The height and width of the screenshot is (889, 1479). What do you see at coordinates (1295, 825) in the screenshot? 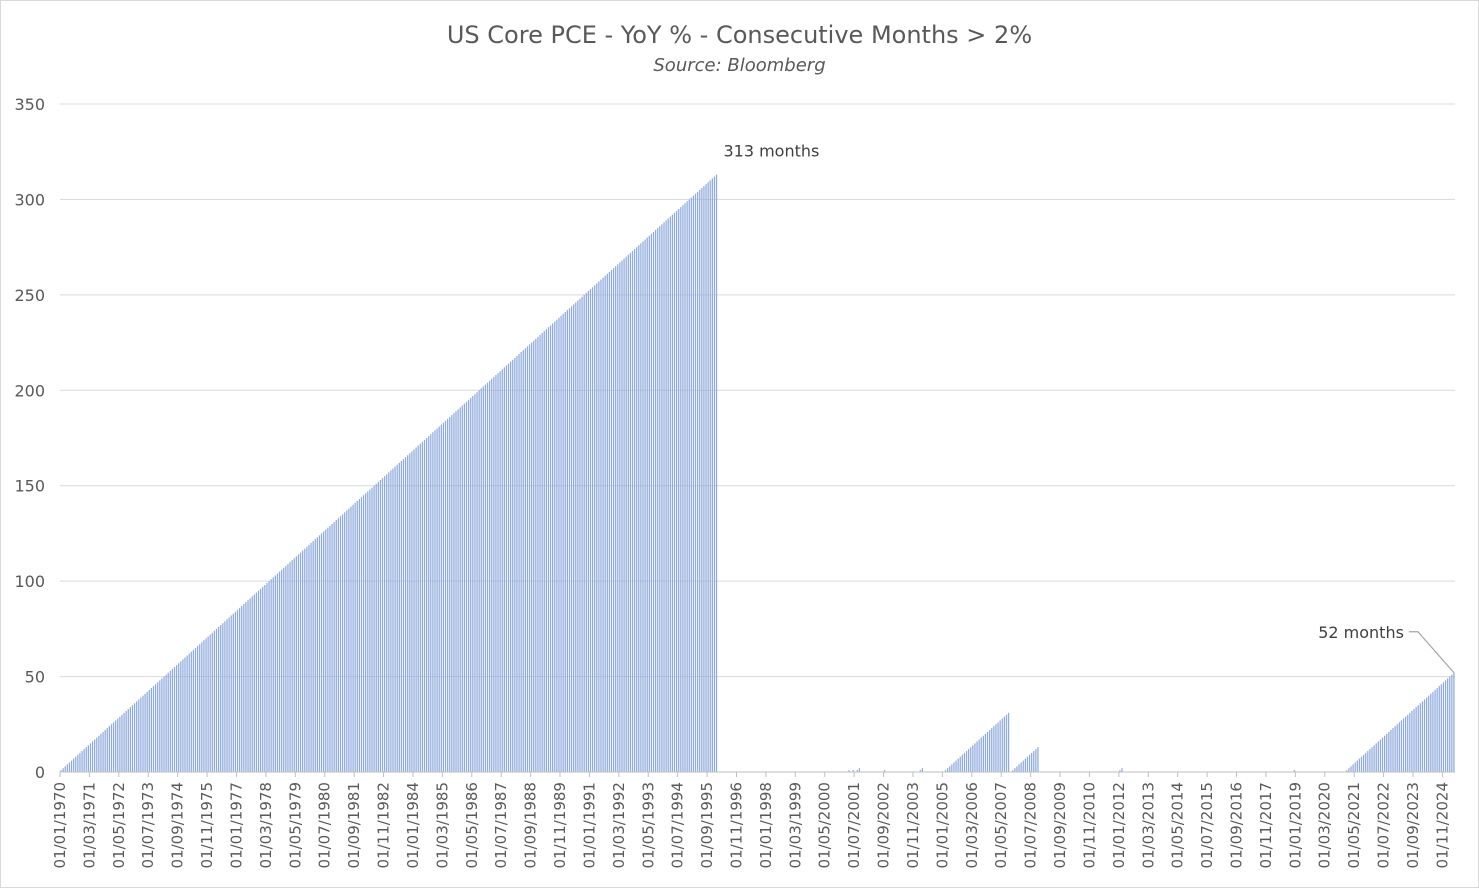
I see `x-tick-label: 01/01/2019` at bounding box center [1295, 825].